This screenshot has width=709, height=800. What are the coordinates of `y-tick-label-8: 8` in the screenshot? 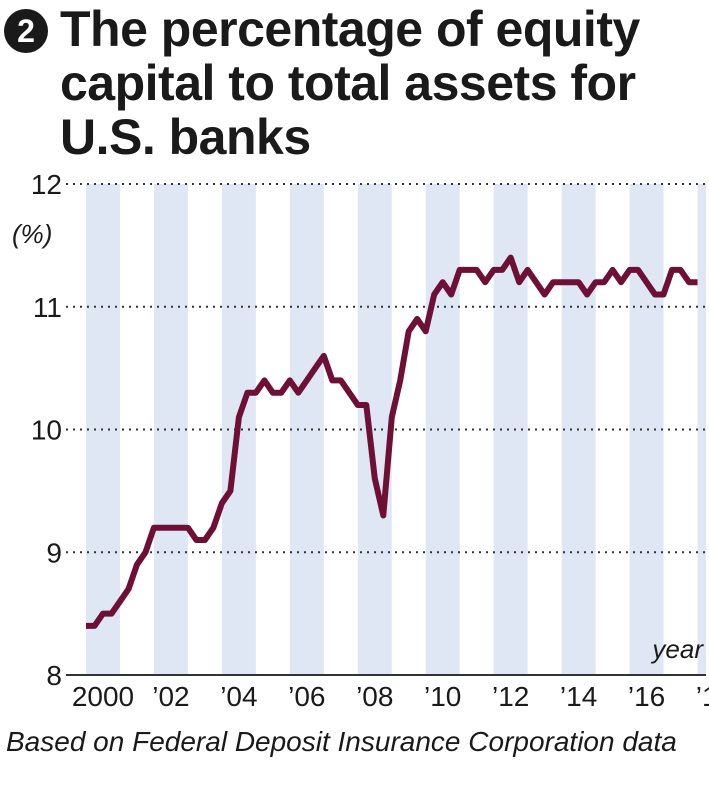 It's located at (54, 675).